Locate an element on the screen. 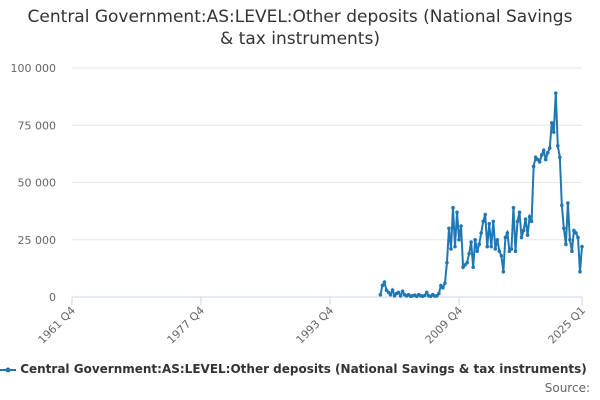  x-tick-label: 2009 Q4 is located at coordinates (444, 325).